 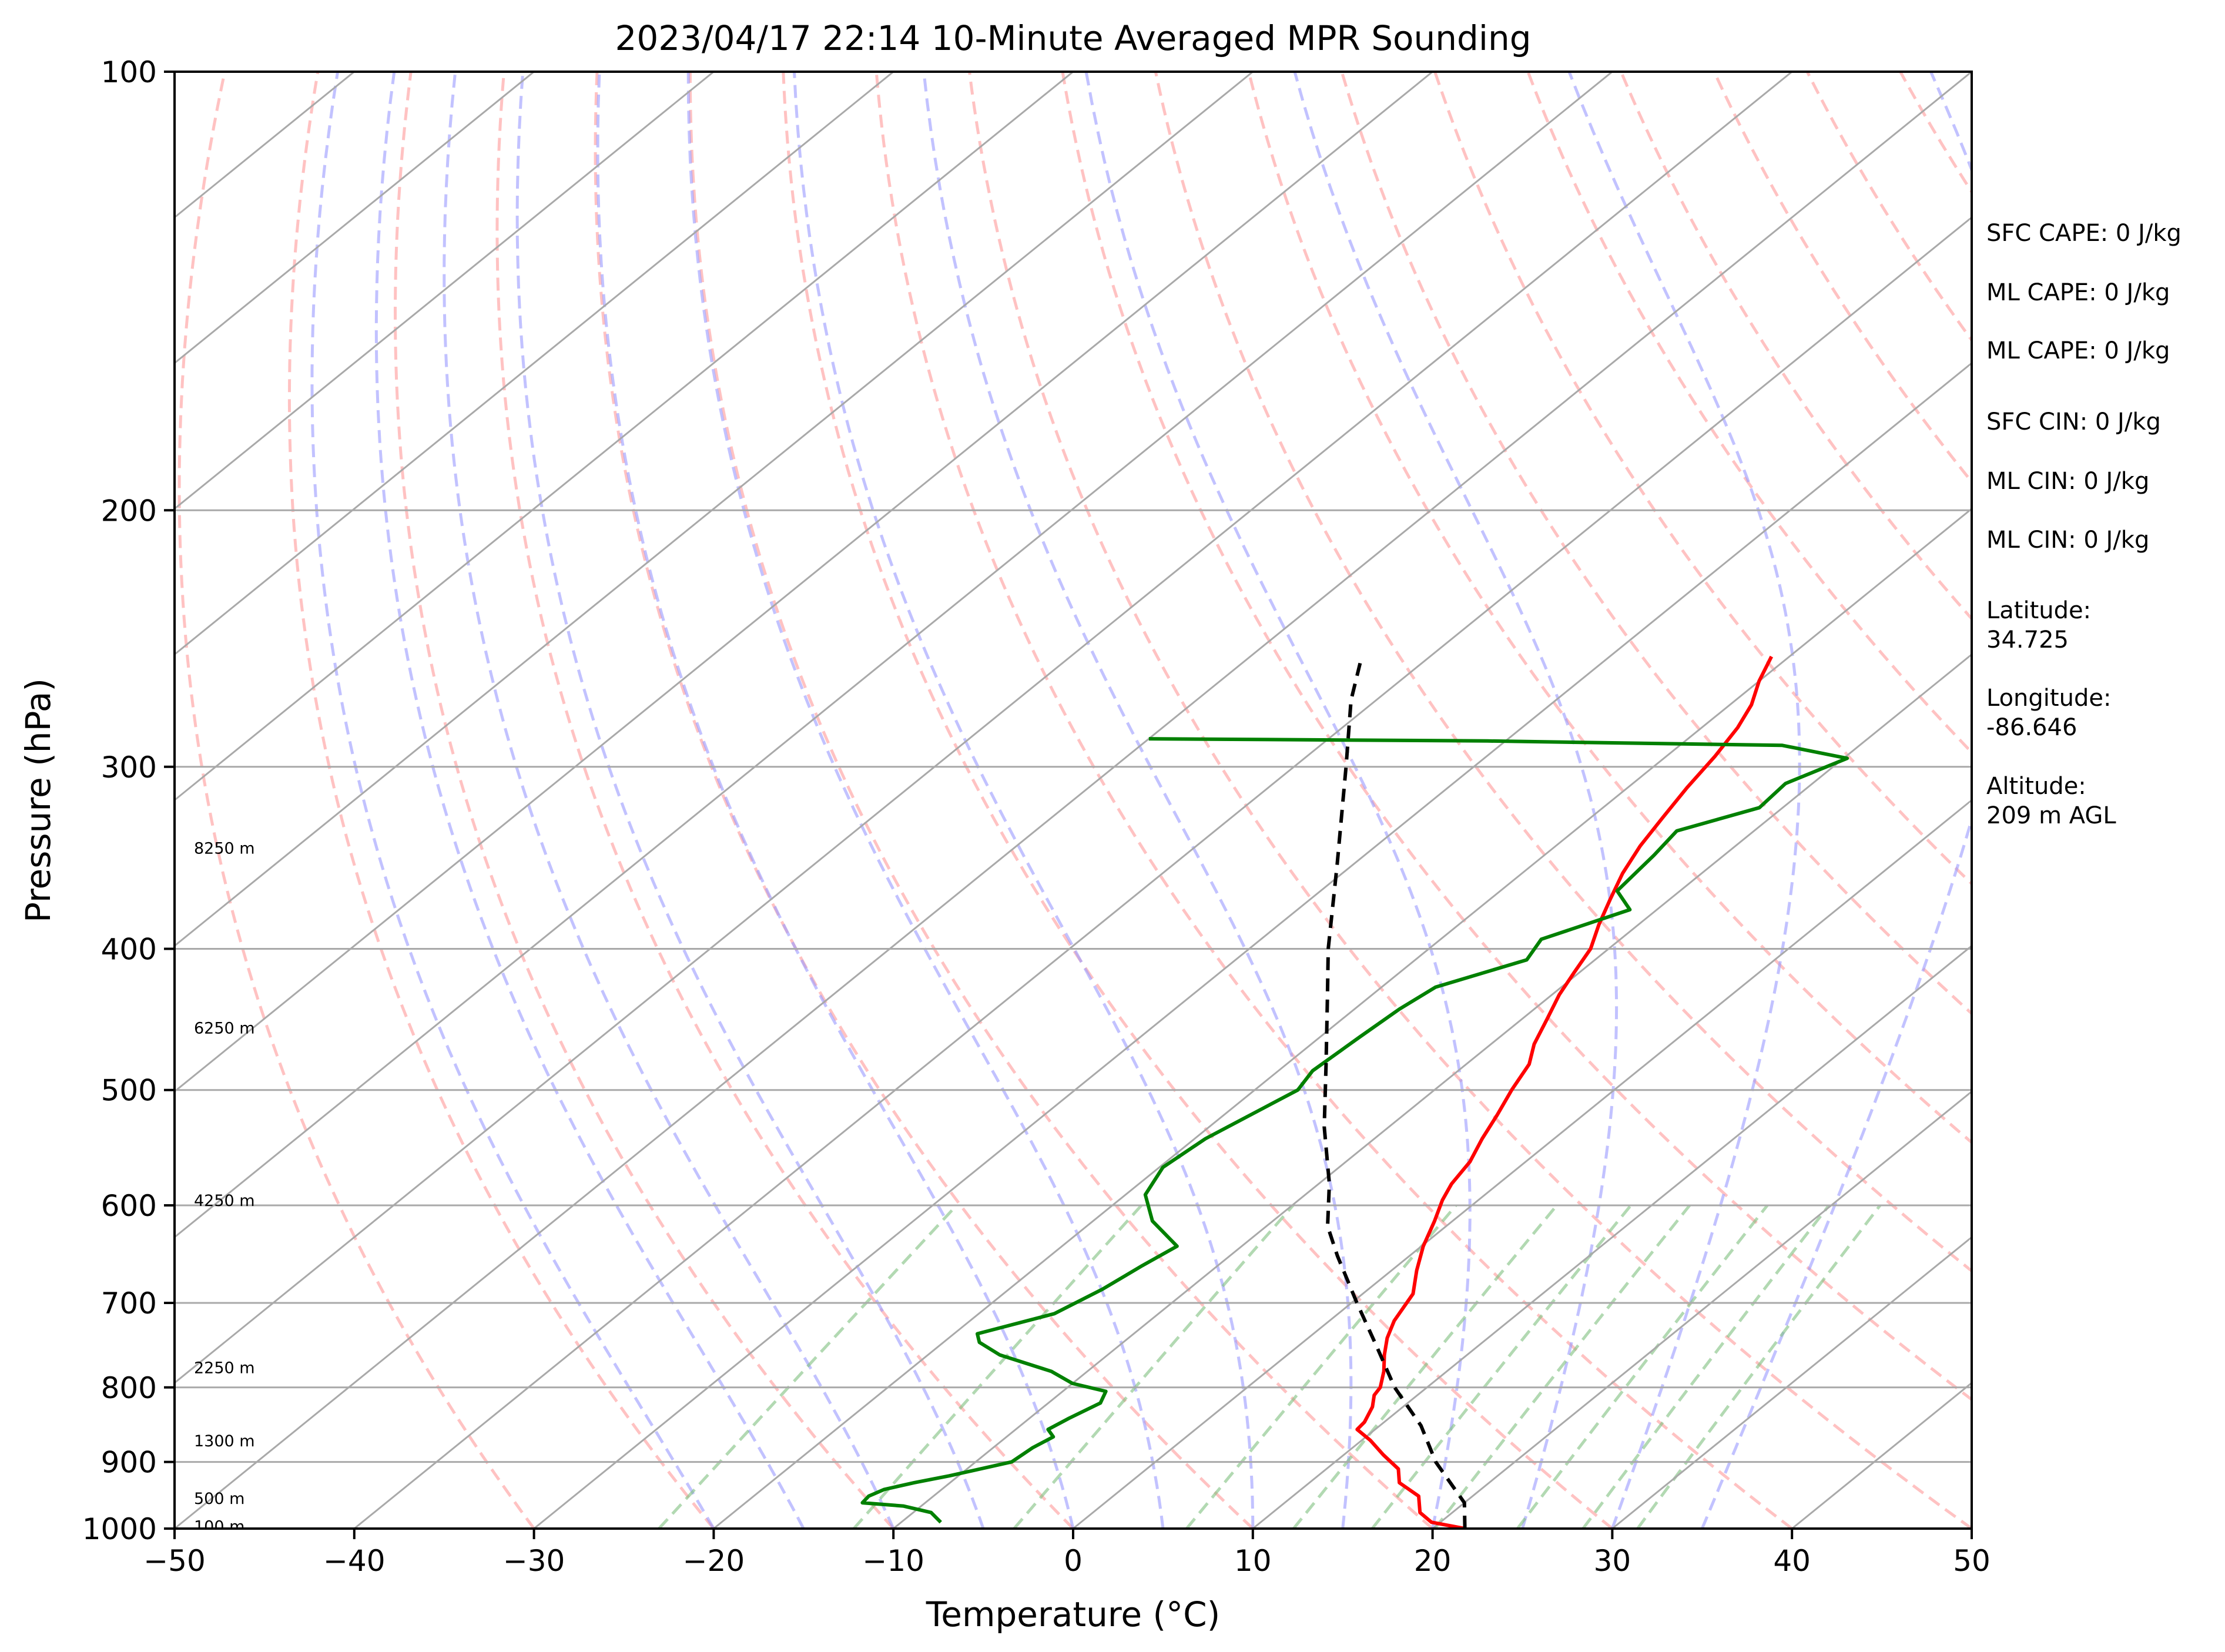 What do you see at coordinates (2036, 787) in the screenshot?
I see `side-panel-text: Altitude:` at bounding box center [2036, 787].